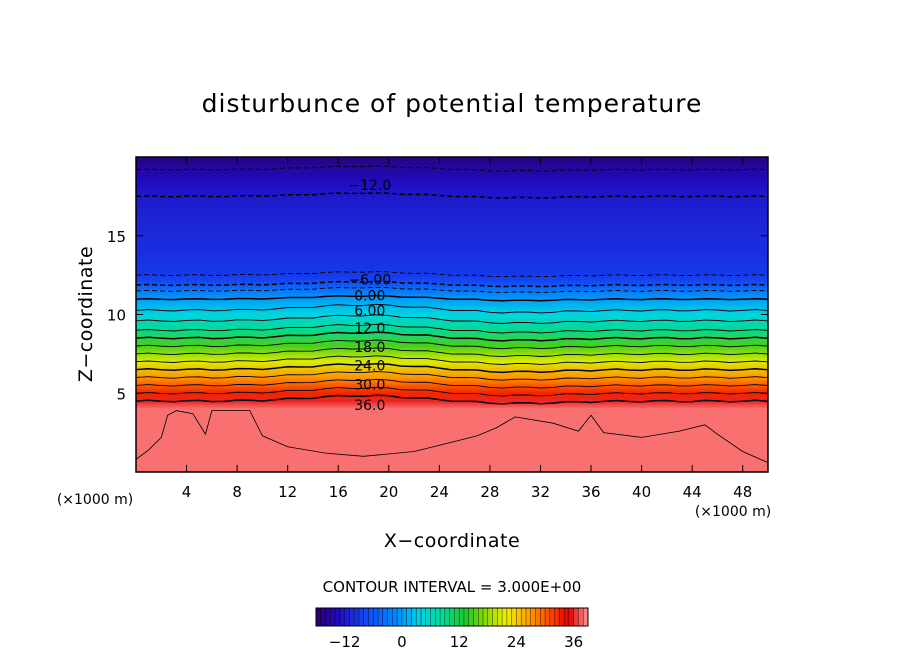  I want to click on x-unit-right: (×1000 m), so click(733, 512).